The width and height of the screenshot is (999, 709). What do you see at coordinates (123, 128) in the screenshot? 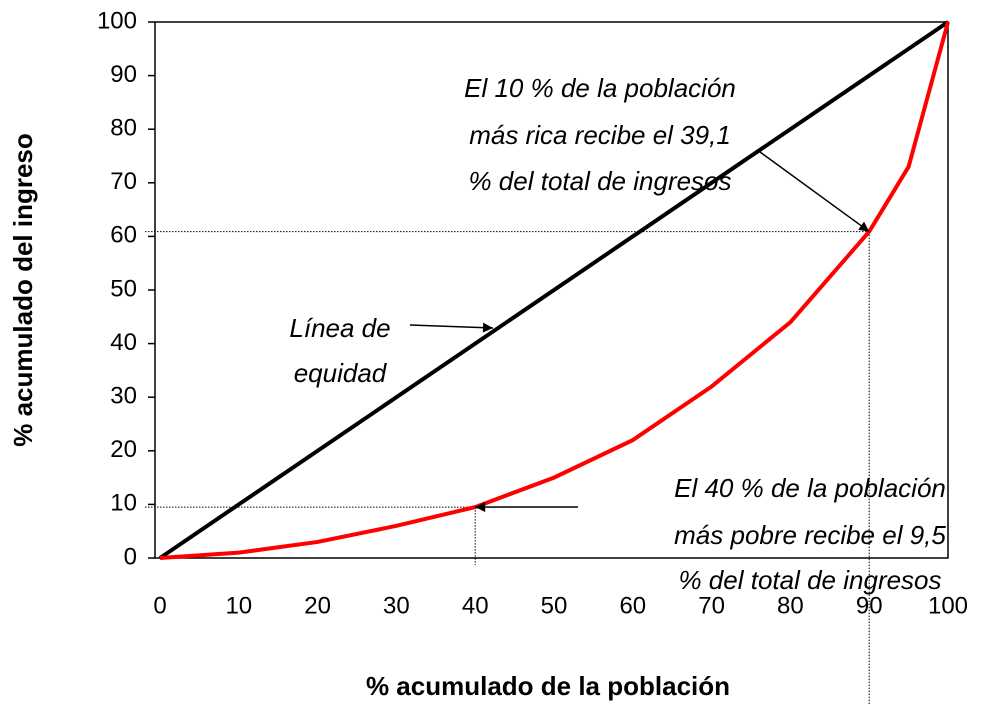
I see `y-tick-label: 80` at bounding box center [123, 128].